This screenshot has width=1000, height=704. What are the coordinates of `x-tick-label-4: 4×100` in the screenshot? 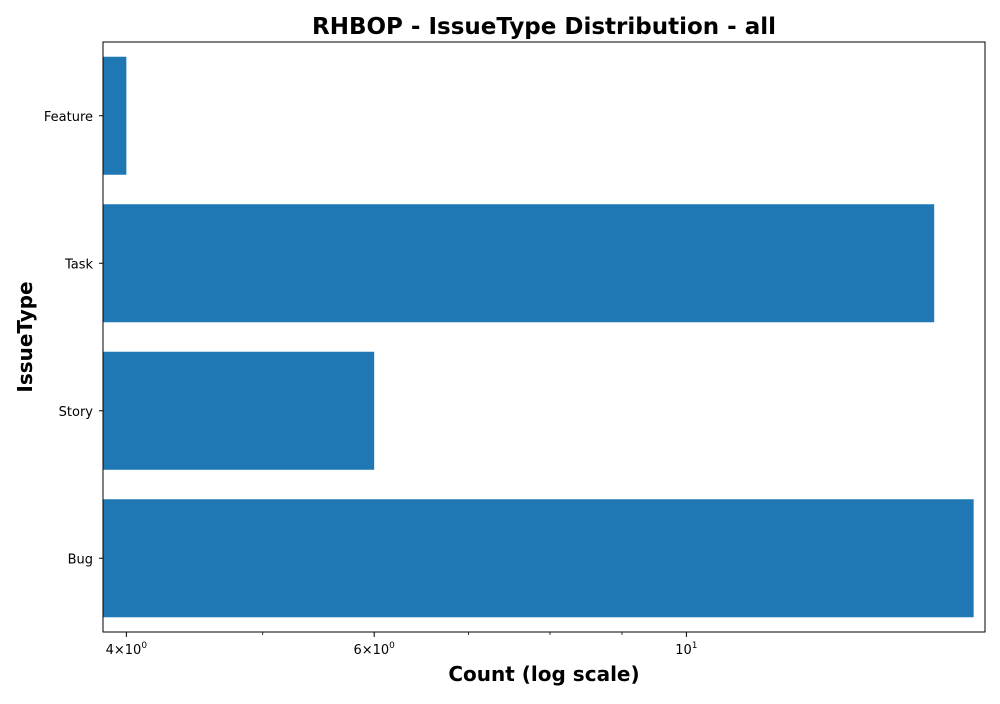 It's located at (127, 649).